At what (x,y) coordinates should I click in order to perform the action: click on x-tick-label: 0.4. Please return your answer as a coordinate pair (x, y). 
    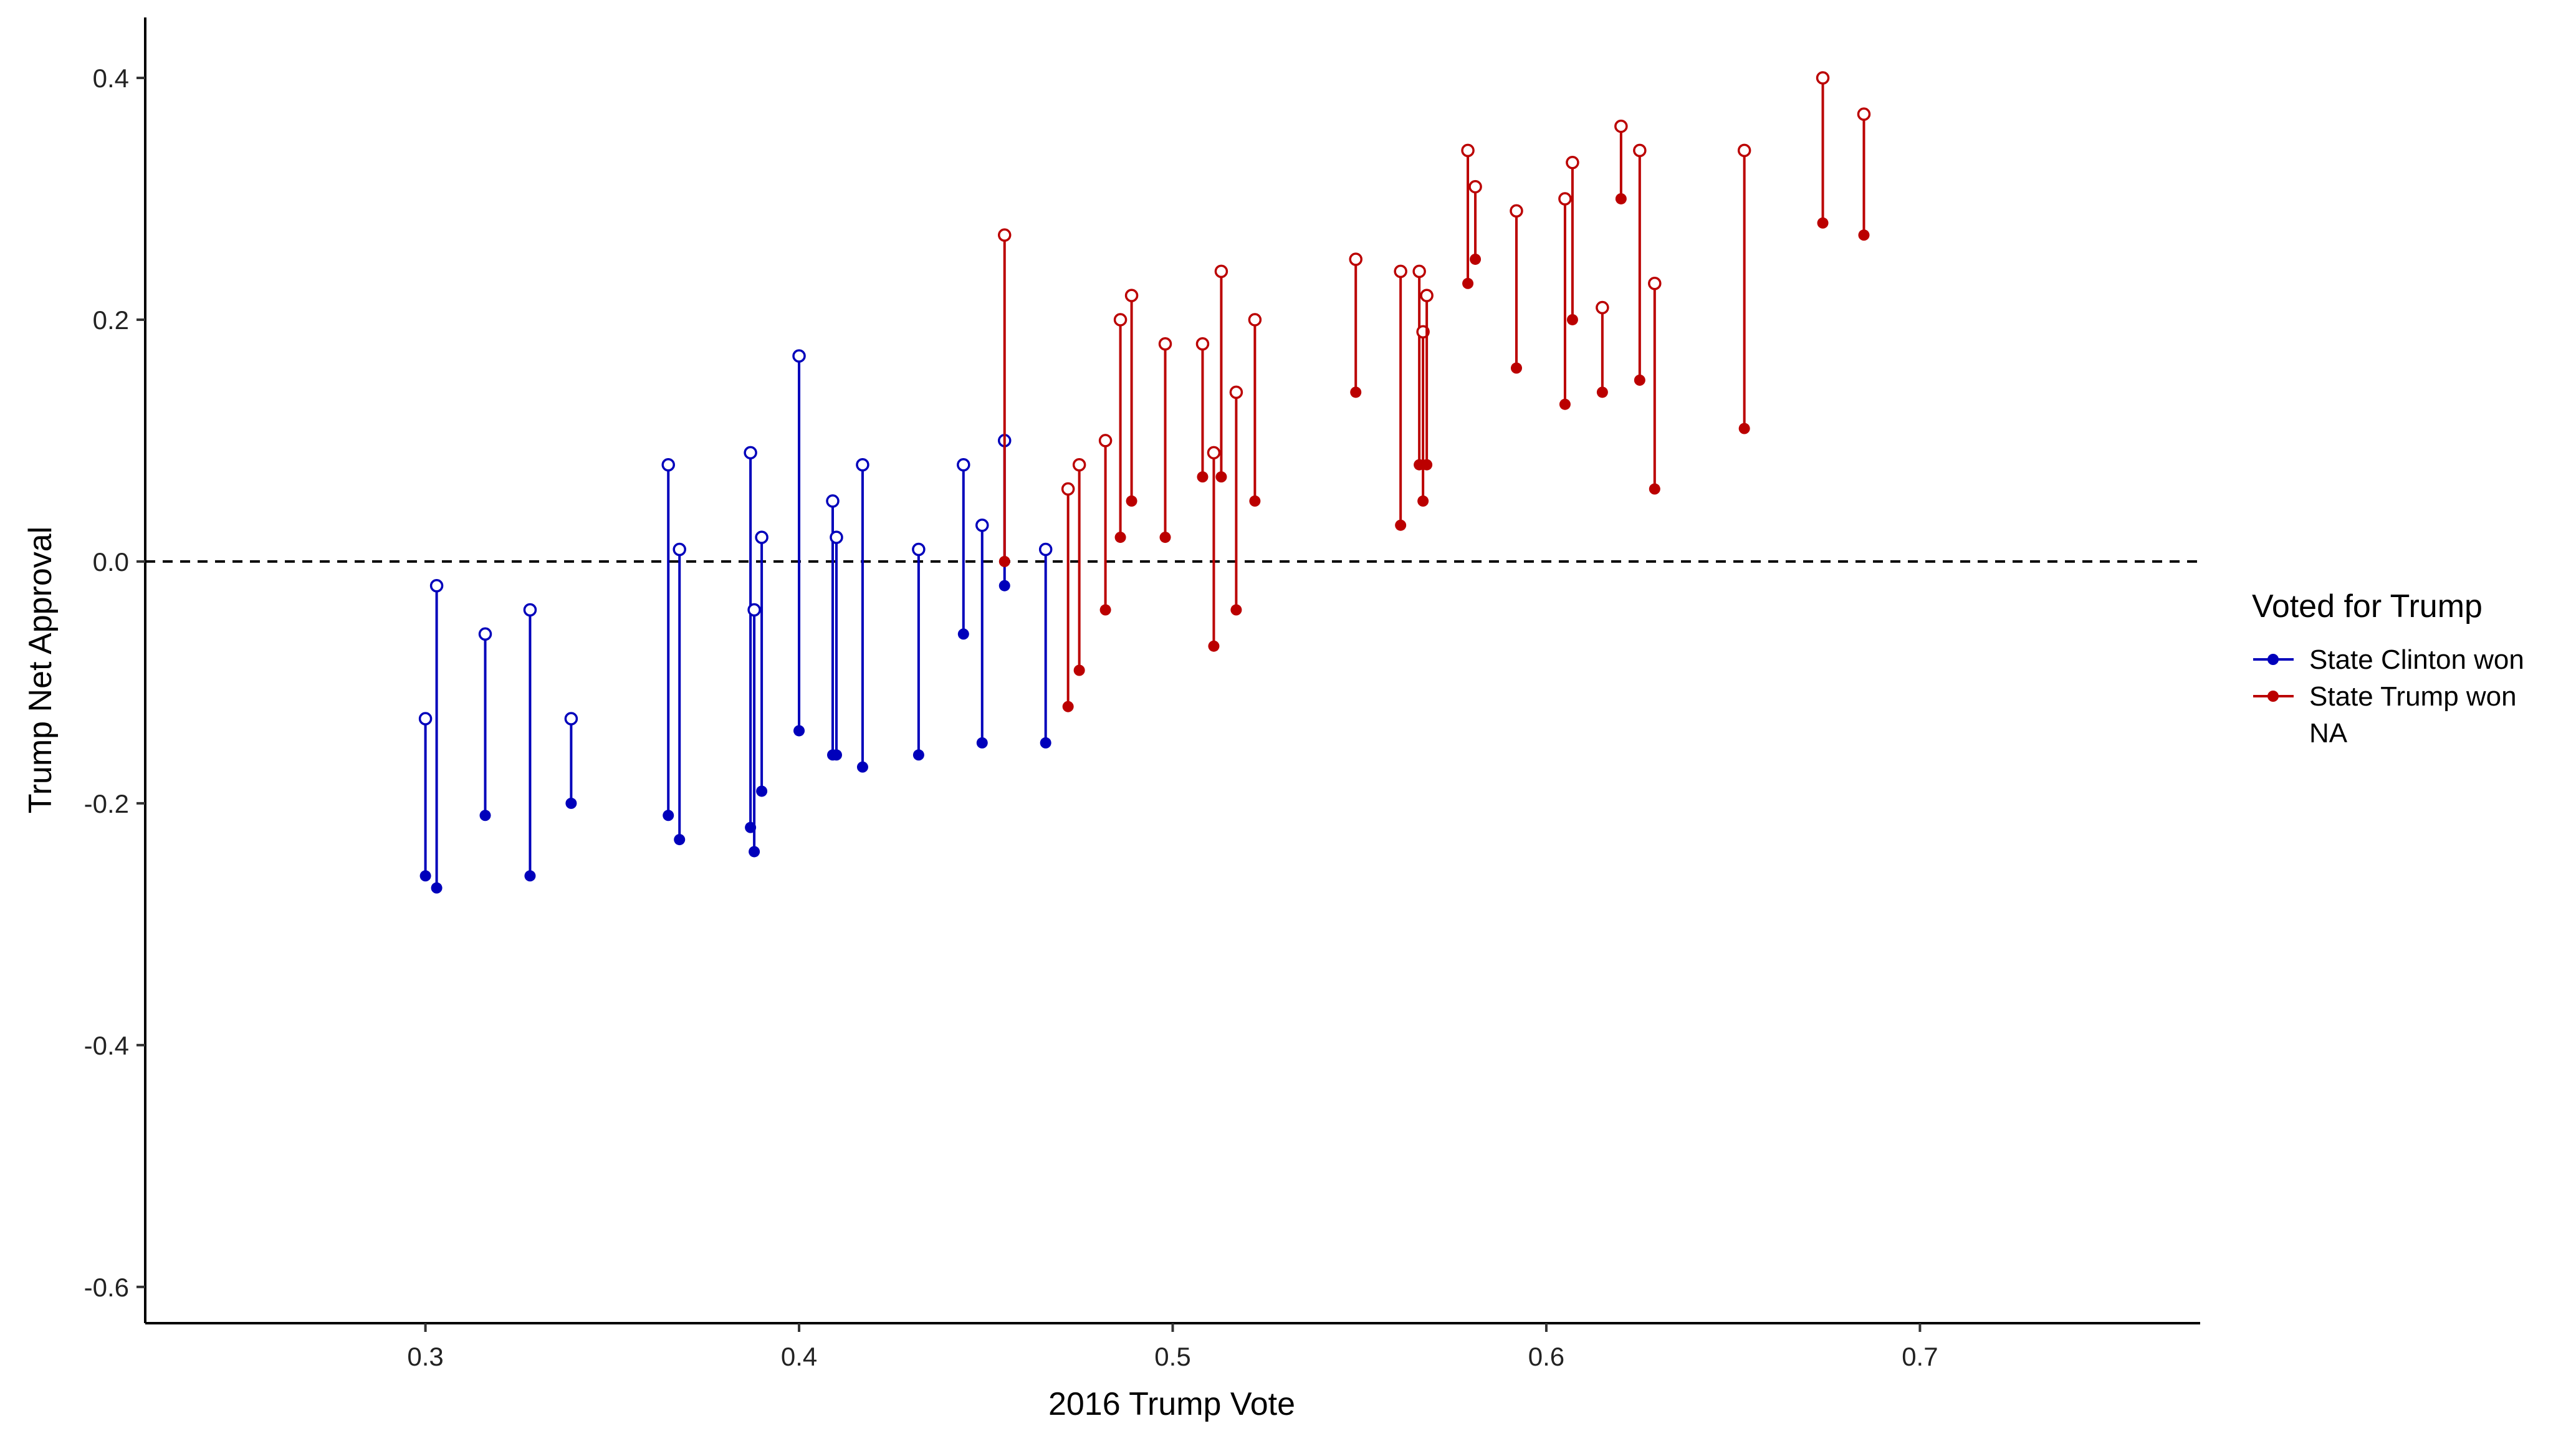
    Looking at the image, I should click on (799, 1356).